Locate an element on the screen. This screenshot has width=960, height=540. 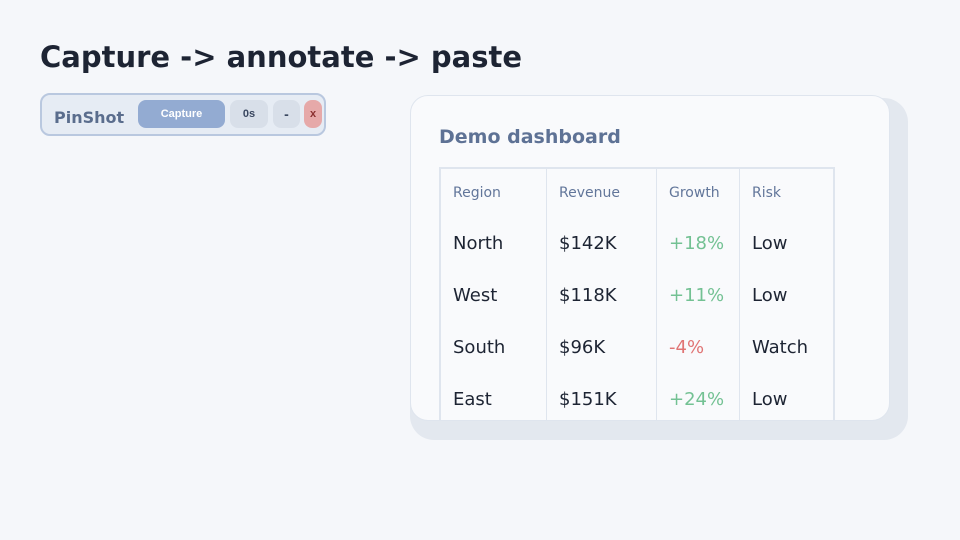
capture-button: Capture is located at coordinates (181, 114).